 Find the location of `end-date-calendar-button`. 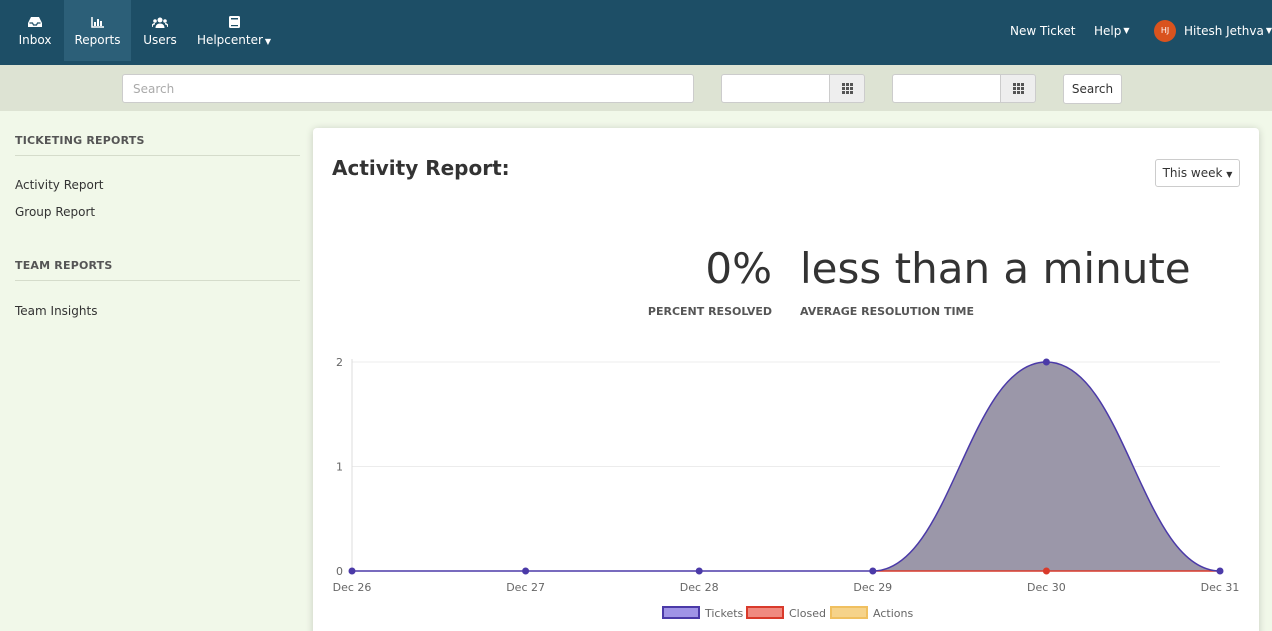

end-date-calendar-button is located at coordinates (1018, 88).